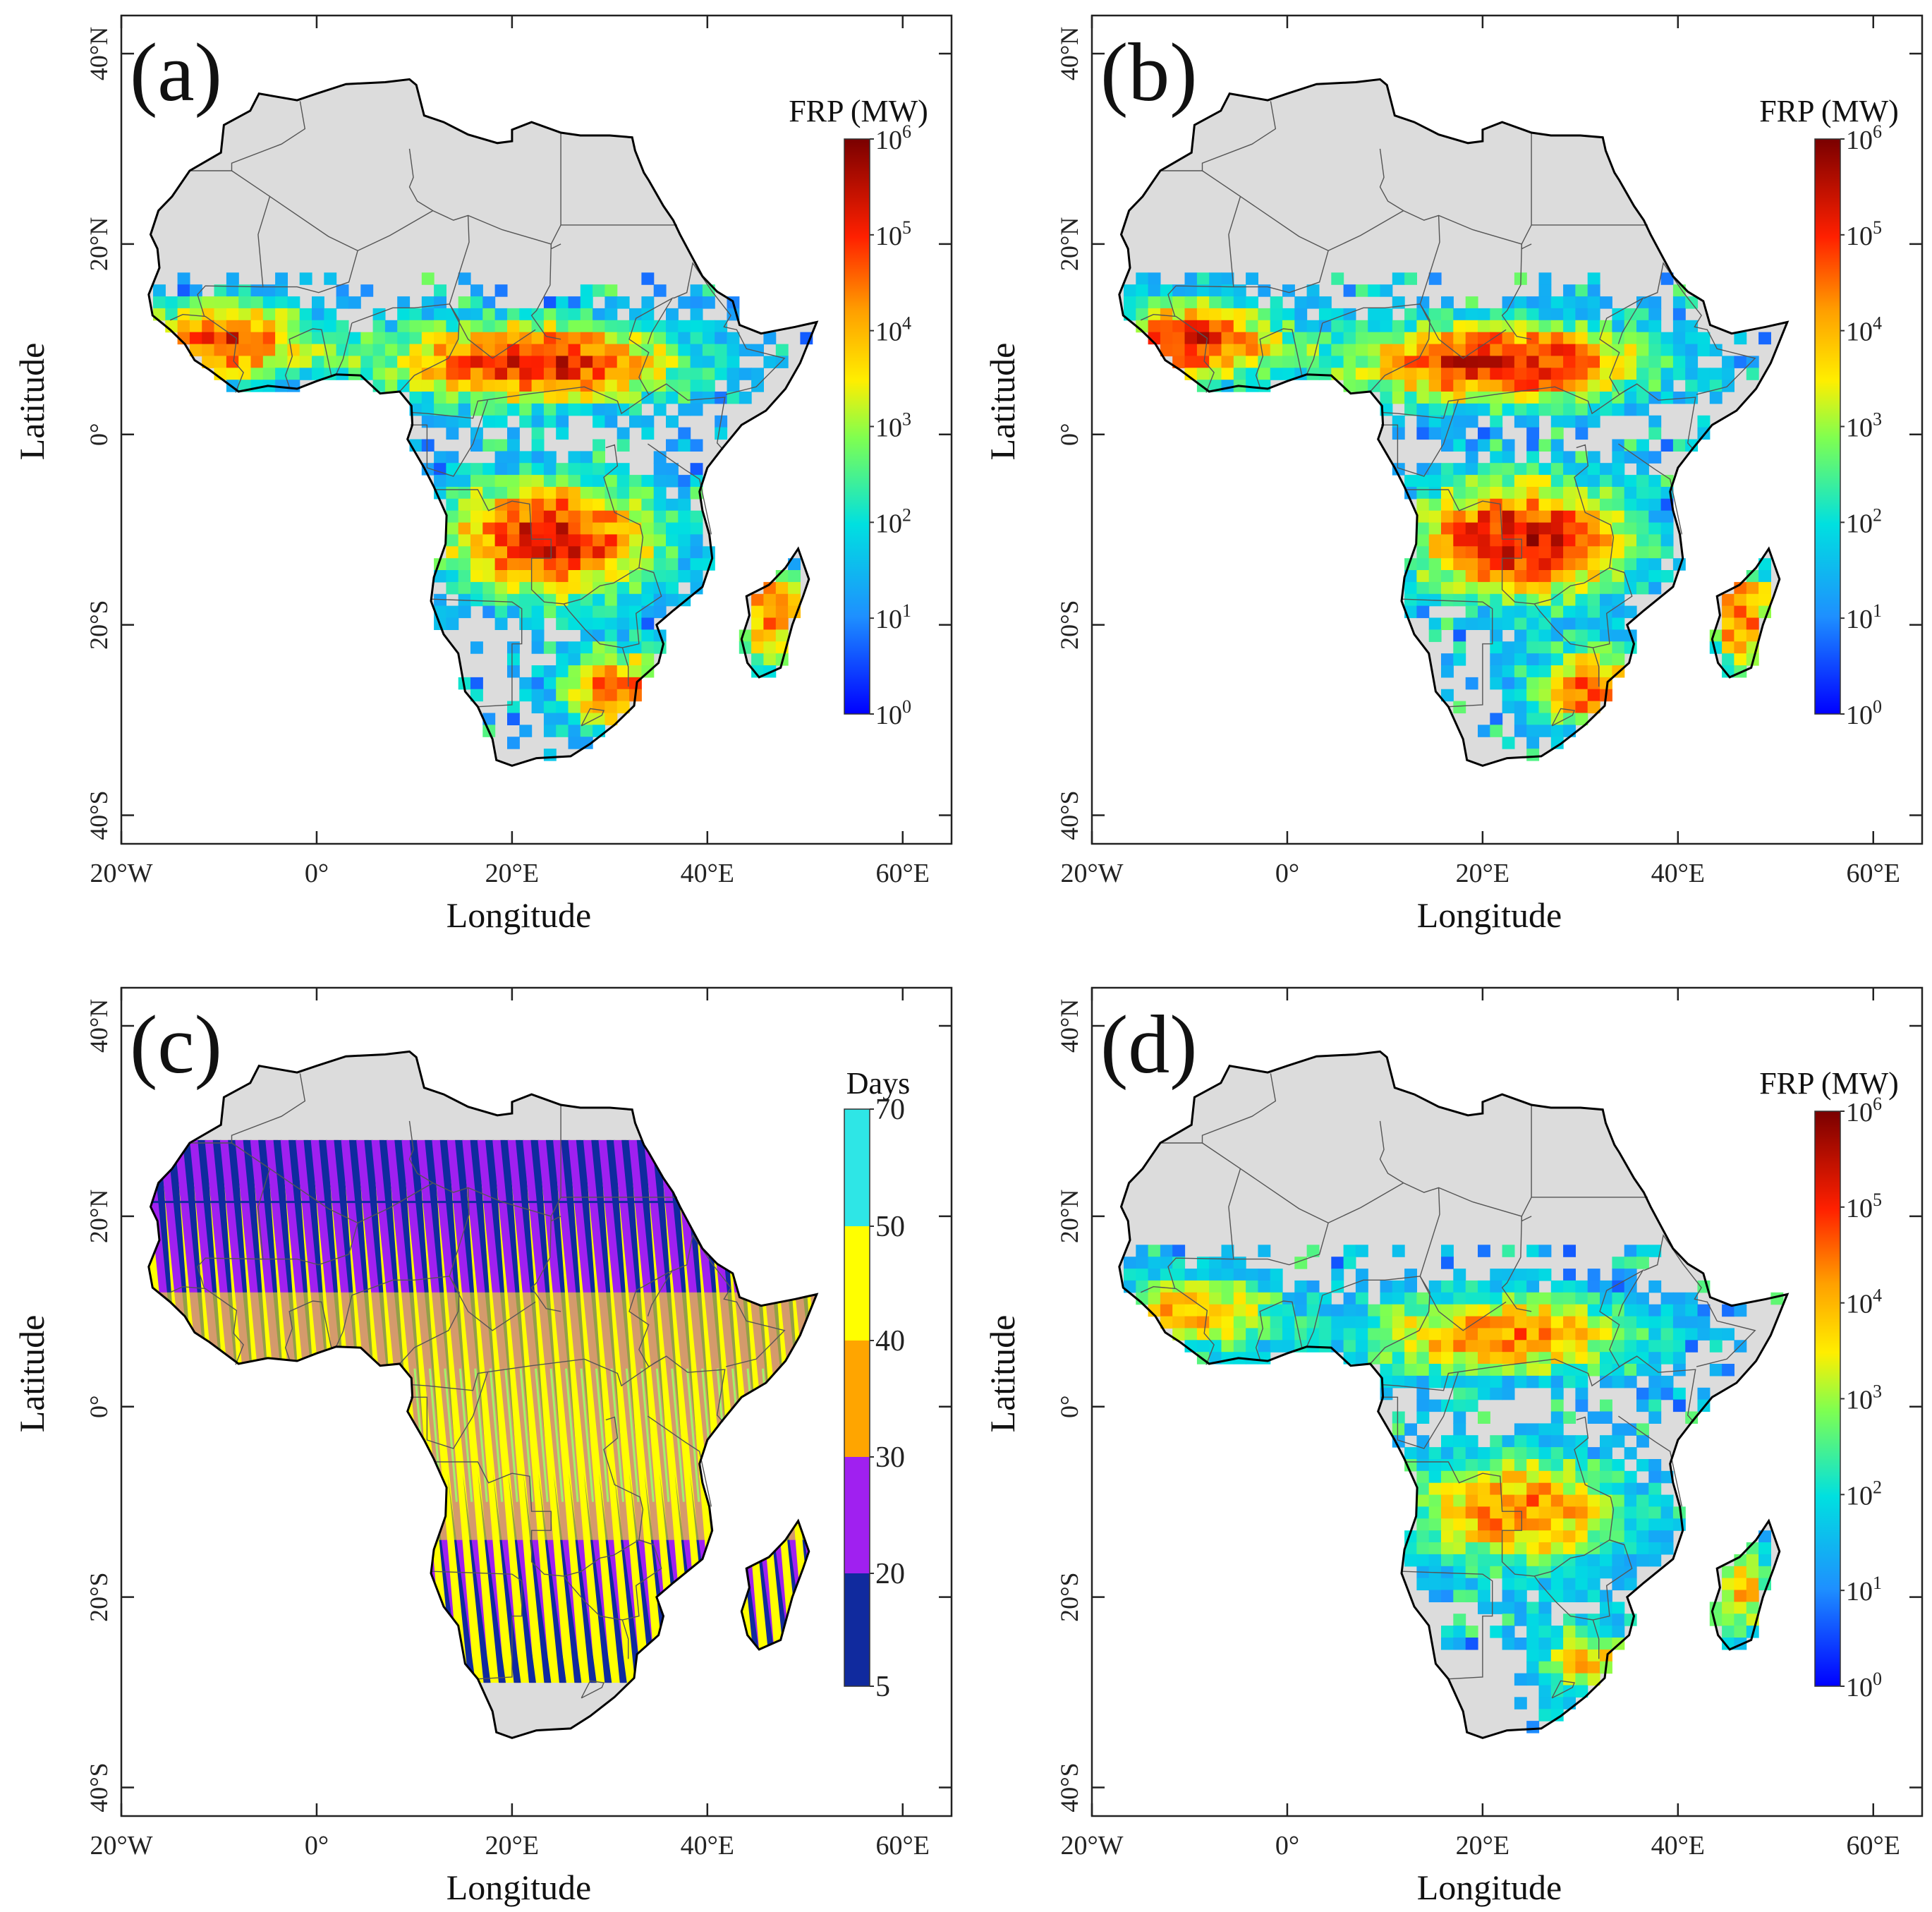 Image resolution: width=1932 pixels, height=1912 pixels. I want to click on colorbar-tick-label: 10⁵, so click(1864, 1206).